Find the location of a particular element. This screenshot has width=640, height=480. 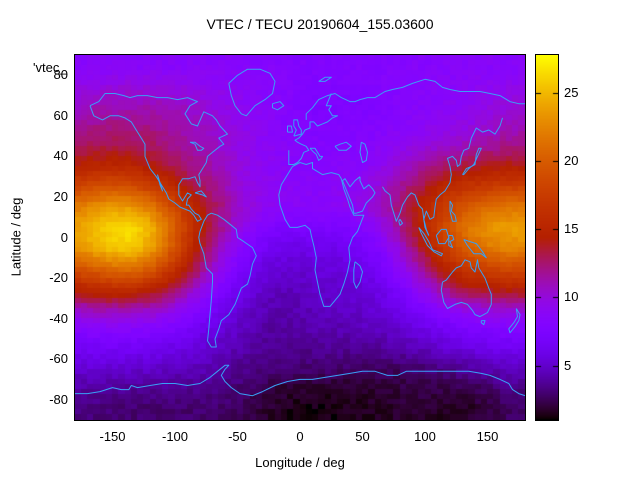

plot-title: VTEC / TECU 20190604_155.03600 is located at coordinates (320, 24).